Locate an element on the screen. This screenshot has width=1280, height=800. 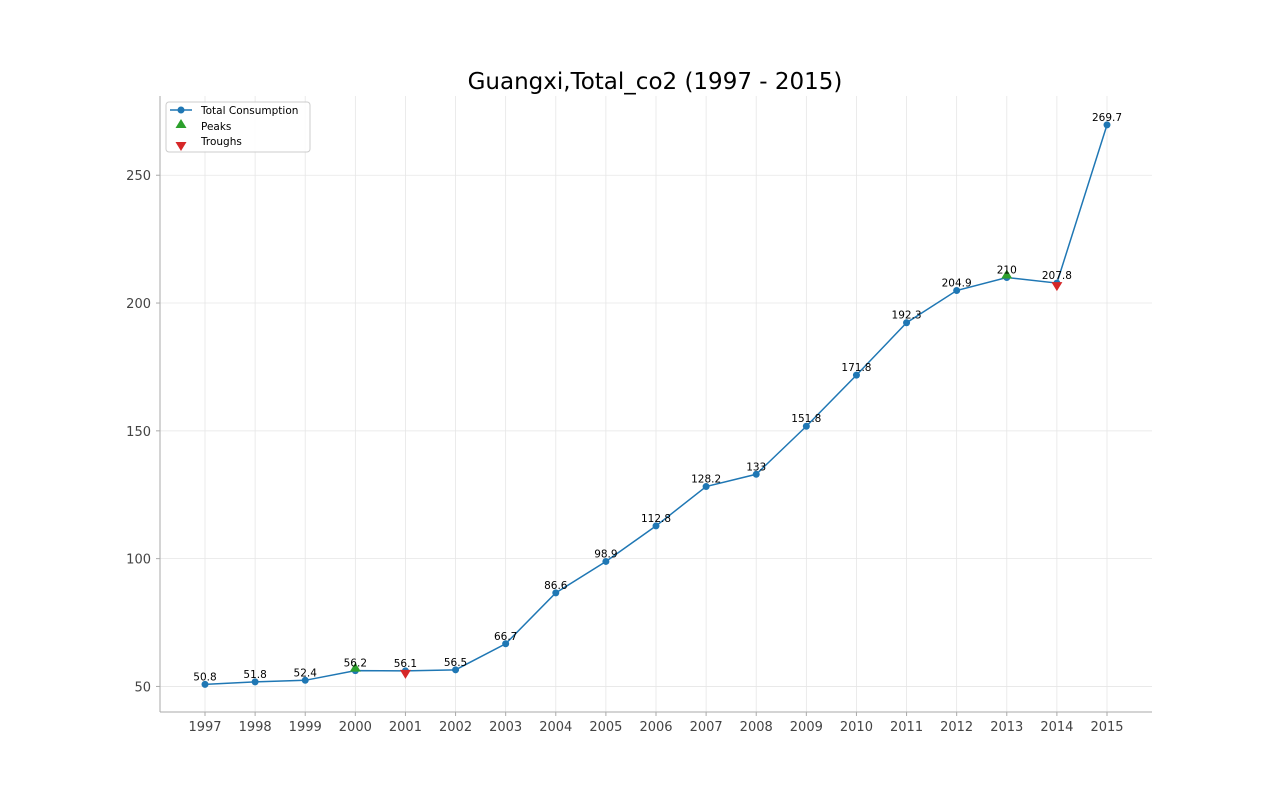
data-label: 56.2 is located at coordinates (355, 664).